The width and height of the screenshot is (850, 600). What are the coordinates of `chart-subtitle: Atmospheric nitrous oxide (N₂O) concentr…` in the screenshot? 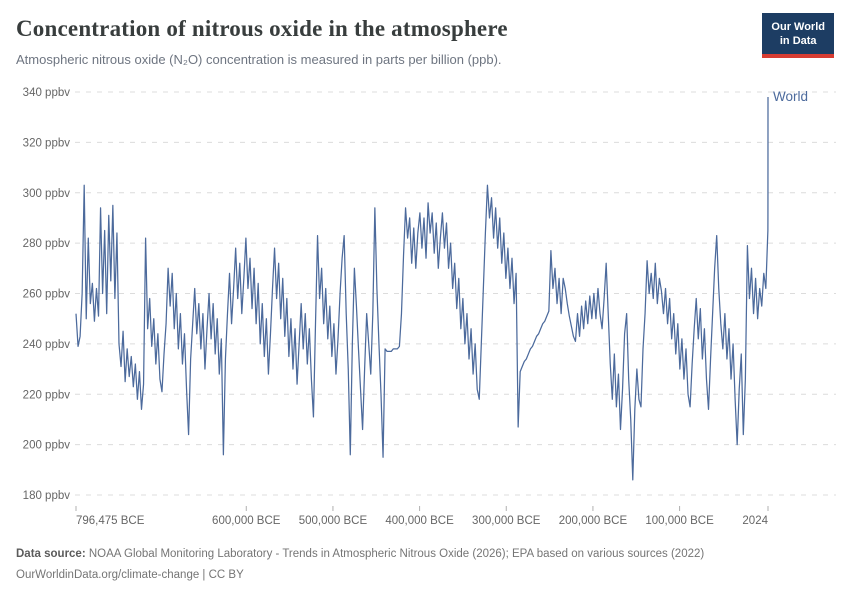 It's located at (259, 59).